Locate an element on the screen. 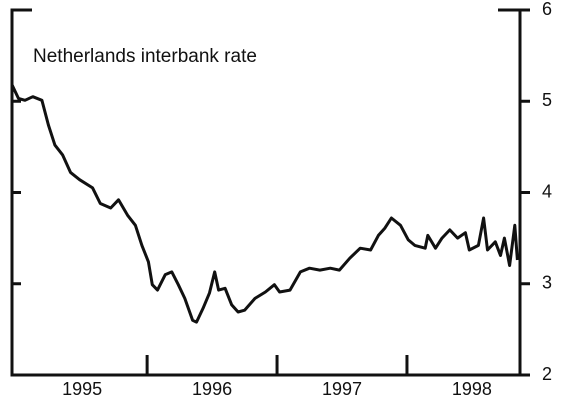  y-tick-label: 6 is located at coordinates (547, 9).